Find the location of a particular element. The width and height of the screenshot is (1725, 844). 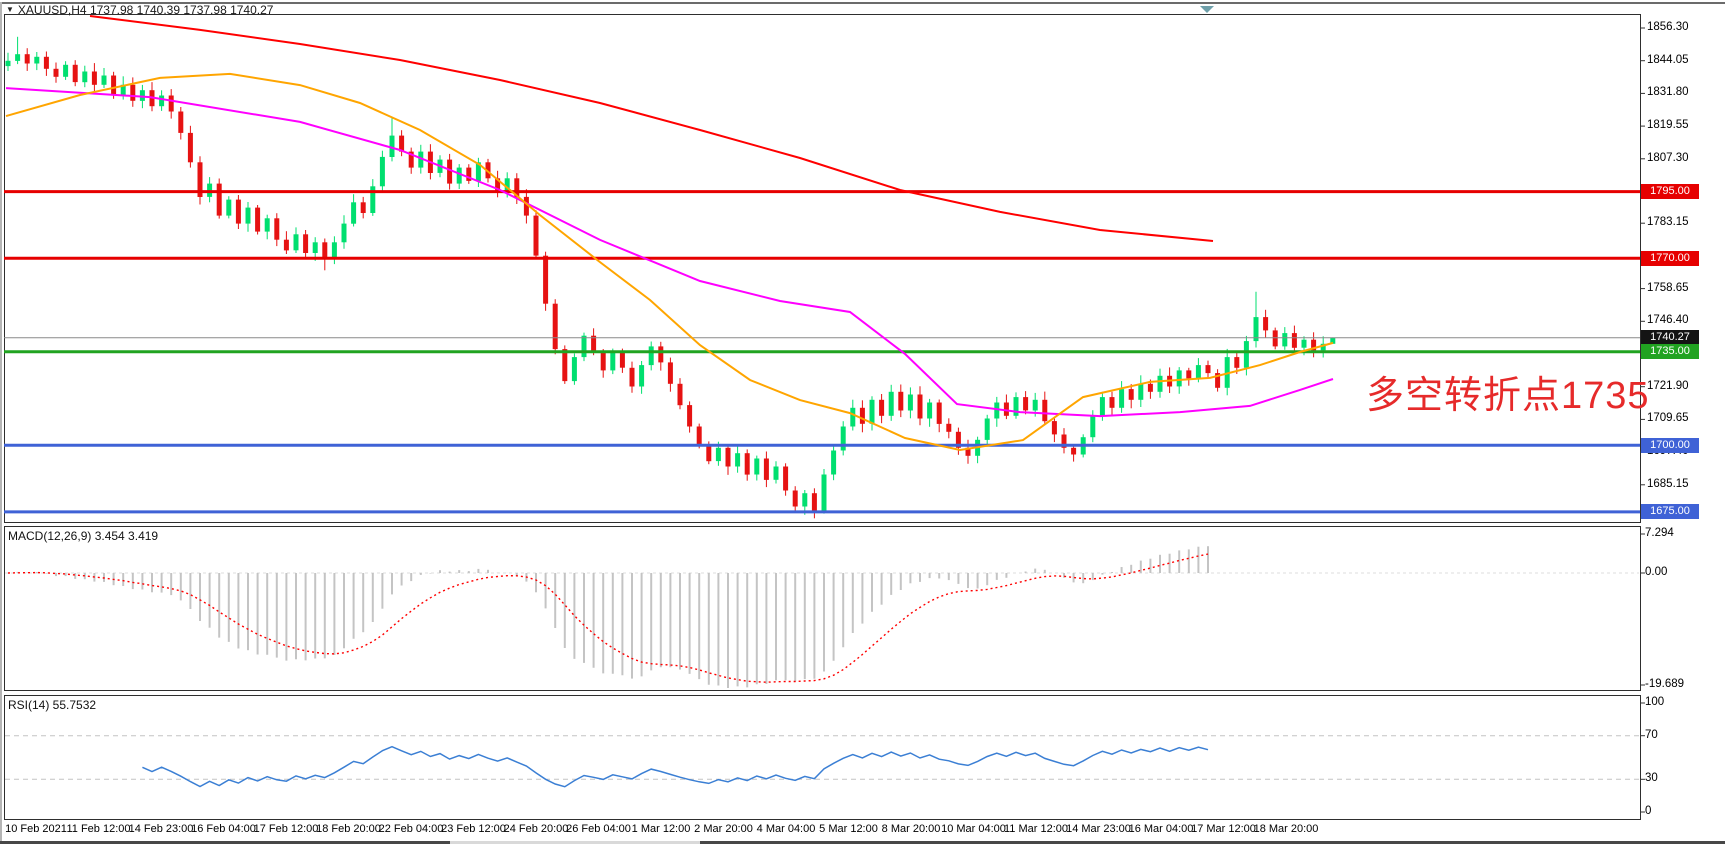

price-tick-label: 1856.30 is located at coordinates (1668, 27).